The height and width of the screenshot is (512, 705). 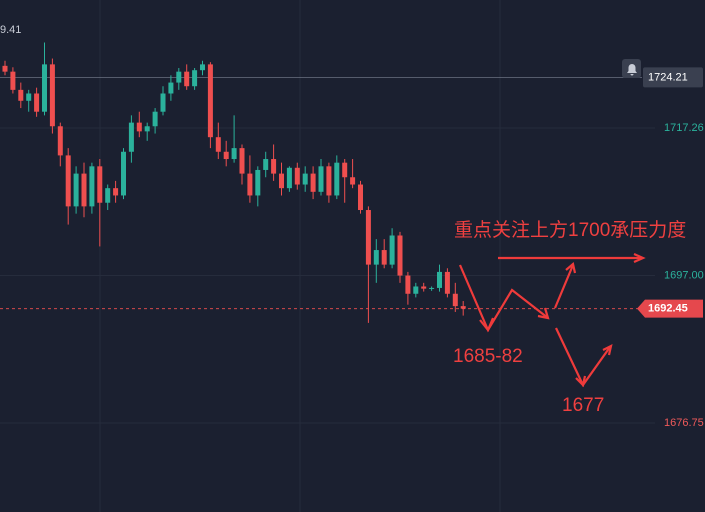 I want to click on crosshair-label: 1724.21, so click(x=668, y=77).